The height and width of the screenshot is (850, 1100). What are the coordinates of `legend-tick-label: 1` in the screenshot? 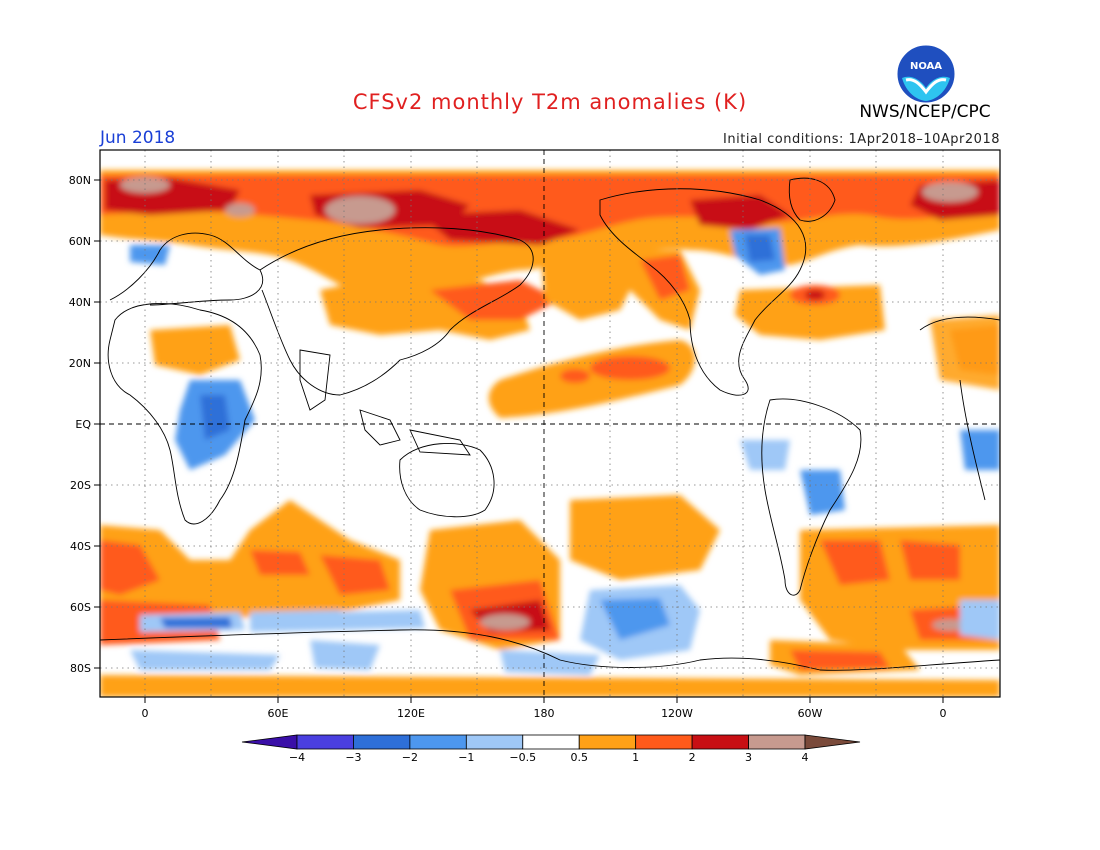 It's located at (635, 757).